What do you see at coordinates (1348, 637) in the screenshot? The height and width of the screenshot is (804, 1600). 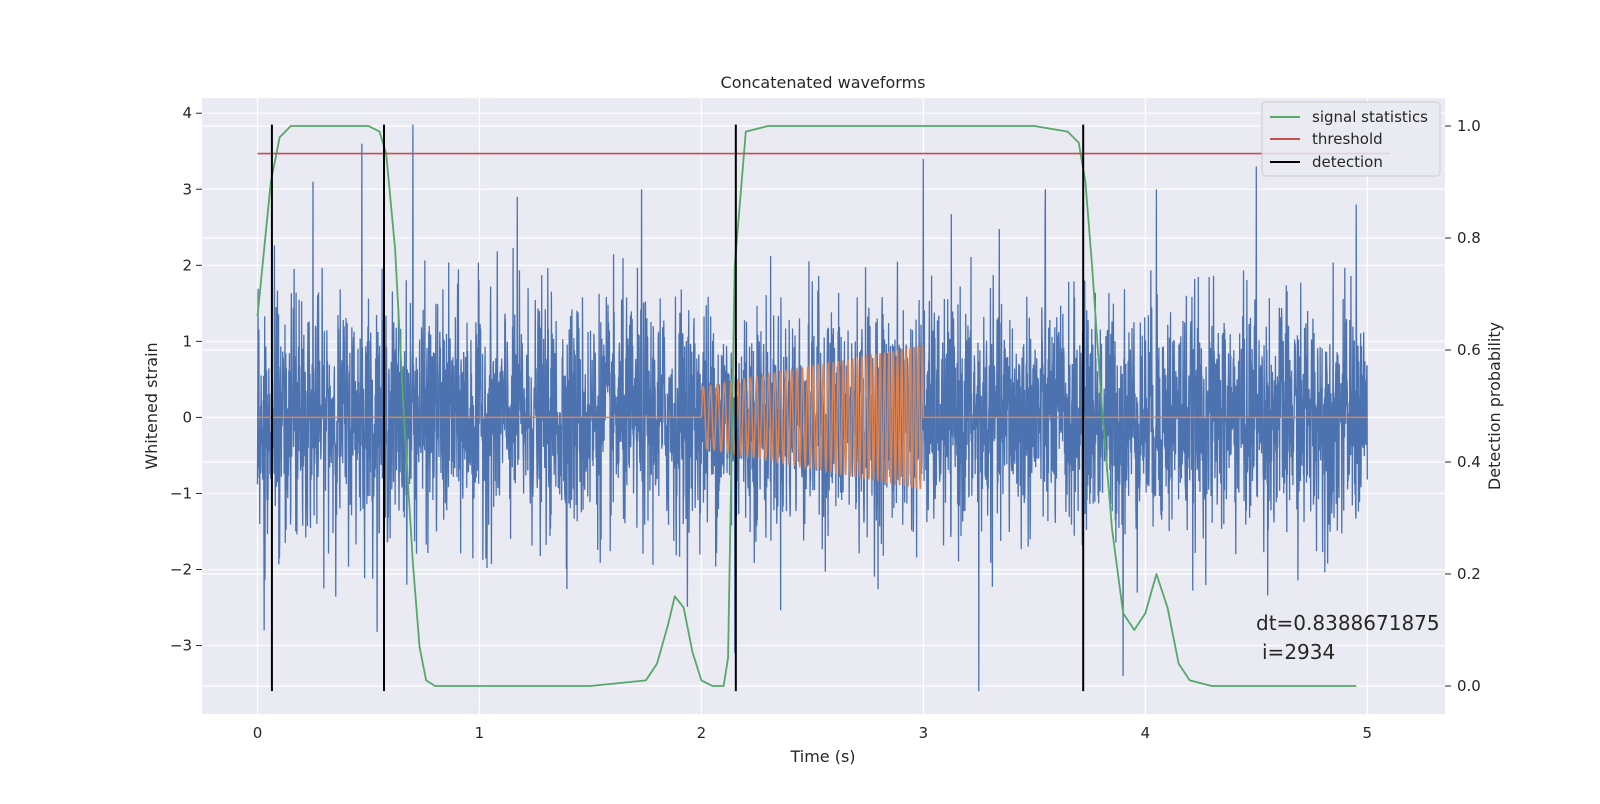 I see `annotation: dt=0.8388671875 i=2934` at bounding box center [1348, 637].